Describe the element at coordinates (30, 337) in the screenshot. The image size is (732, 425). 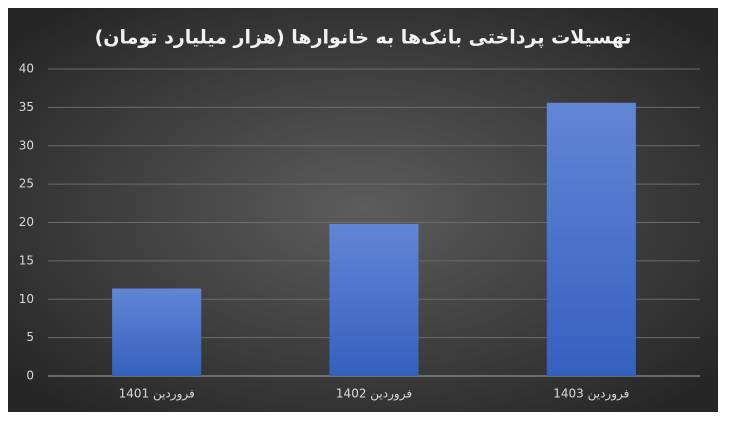
I see `y-tick-label: 5` at that location.